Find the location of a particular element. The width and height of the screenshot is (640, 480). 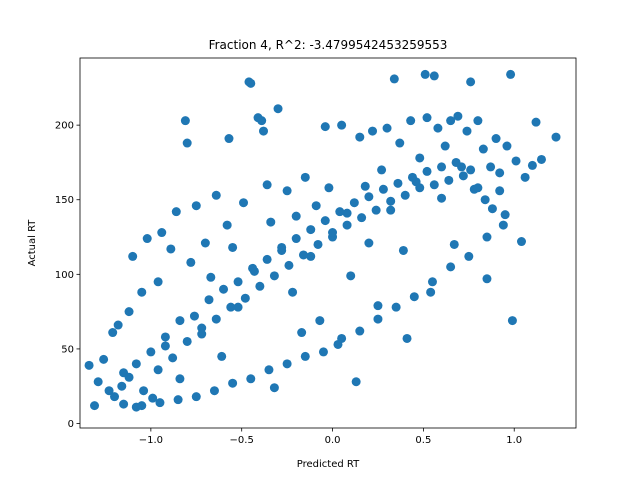

y-axis-ticks: 0 50 100 150 200 is located at coordinates (67, 275).